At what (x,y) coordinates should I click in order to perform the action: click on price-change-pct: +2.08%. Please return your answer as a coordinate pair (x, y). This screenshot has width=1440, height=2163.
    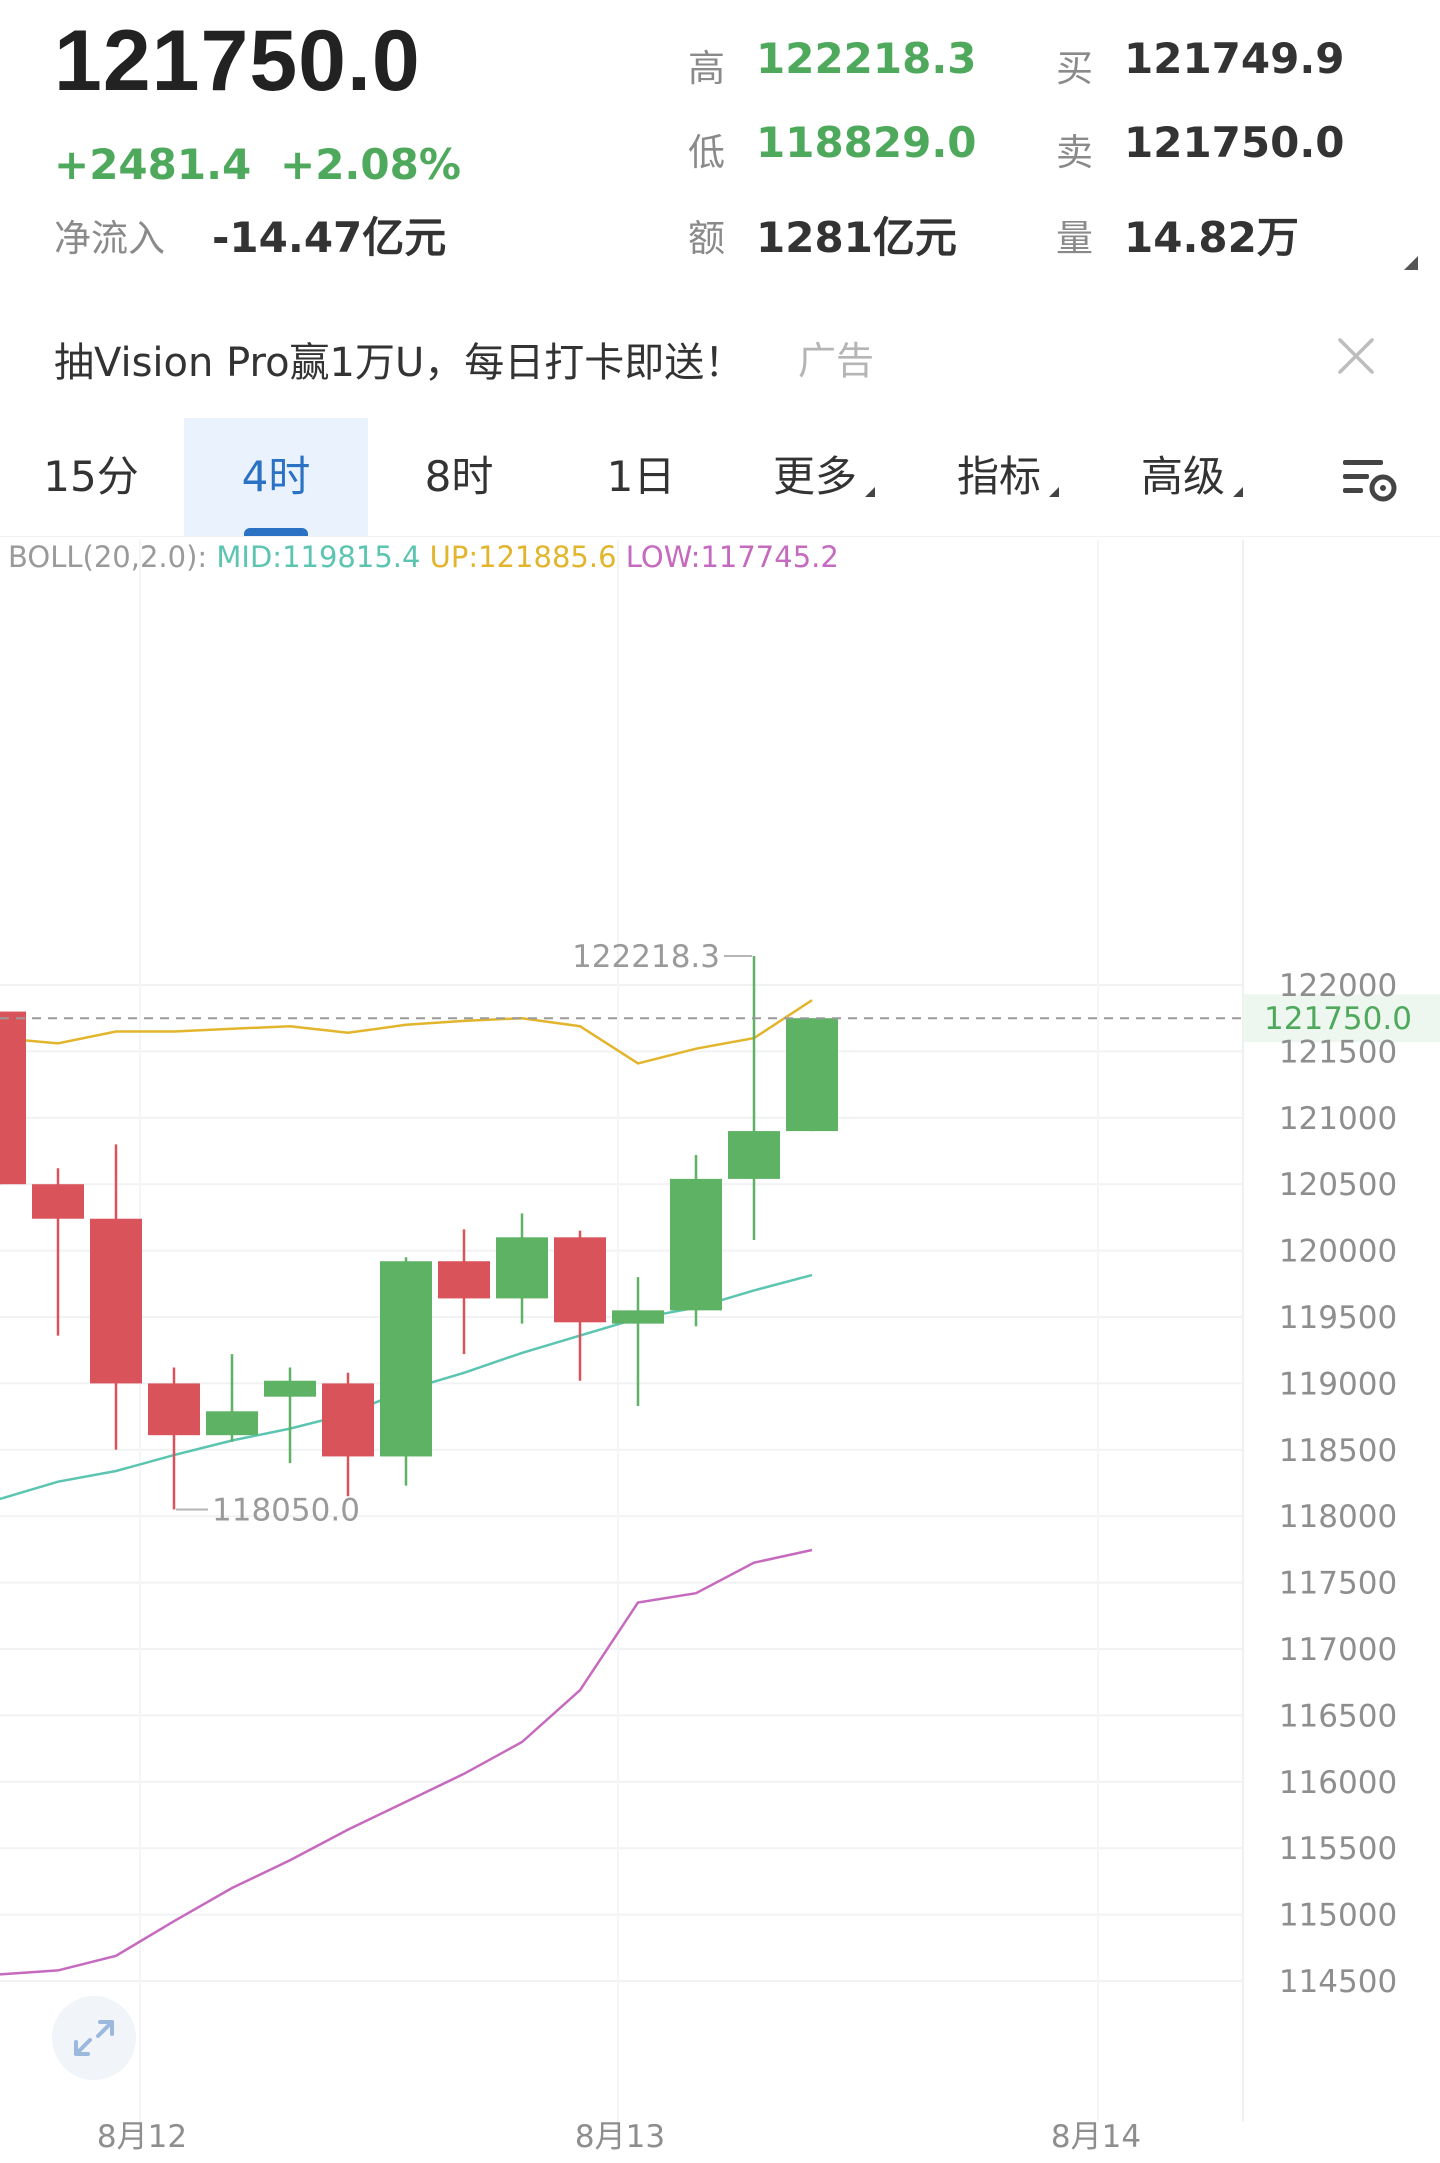
    Looking at the image, I should click on (370, 164).